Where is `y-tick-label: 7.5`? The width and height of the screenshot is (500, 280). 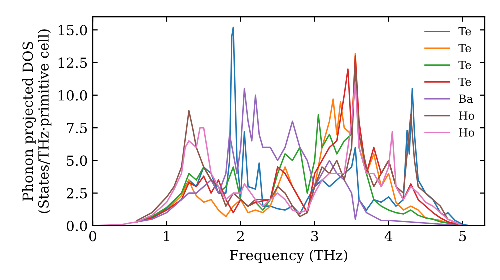 y-tick-label: 7.5 is located at coordinates (77, 128).